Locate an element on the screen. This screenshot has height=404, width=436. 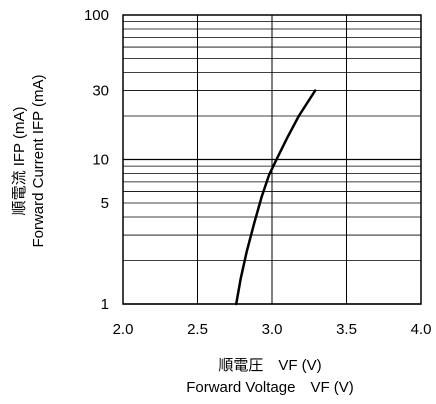
x-tick-label: 2.5 is located at coordinates (197, 329).